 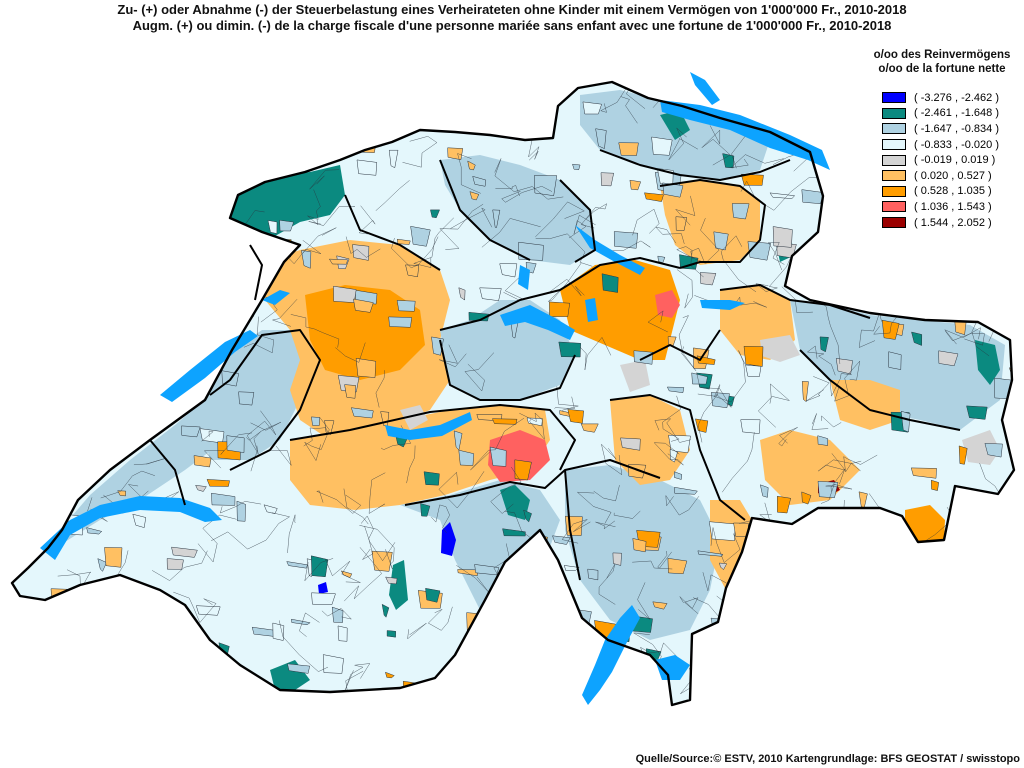 I want to click on legend-label-9: ( 1.544 , 2.052 ), so click(x=953, y=222).